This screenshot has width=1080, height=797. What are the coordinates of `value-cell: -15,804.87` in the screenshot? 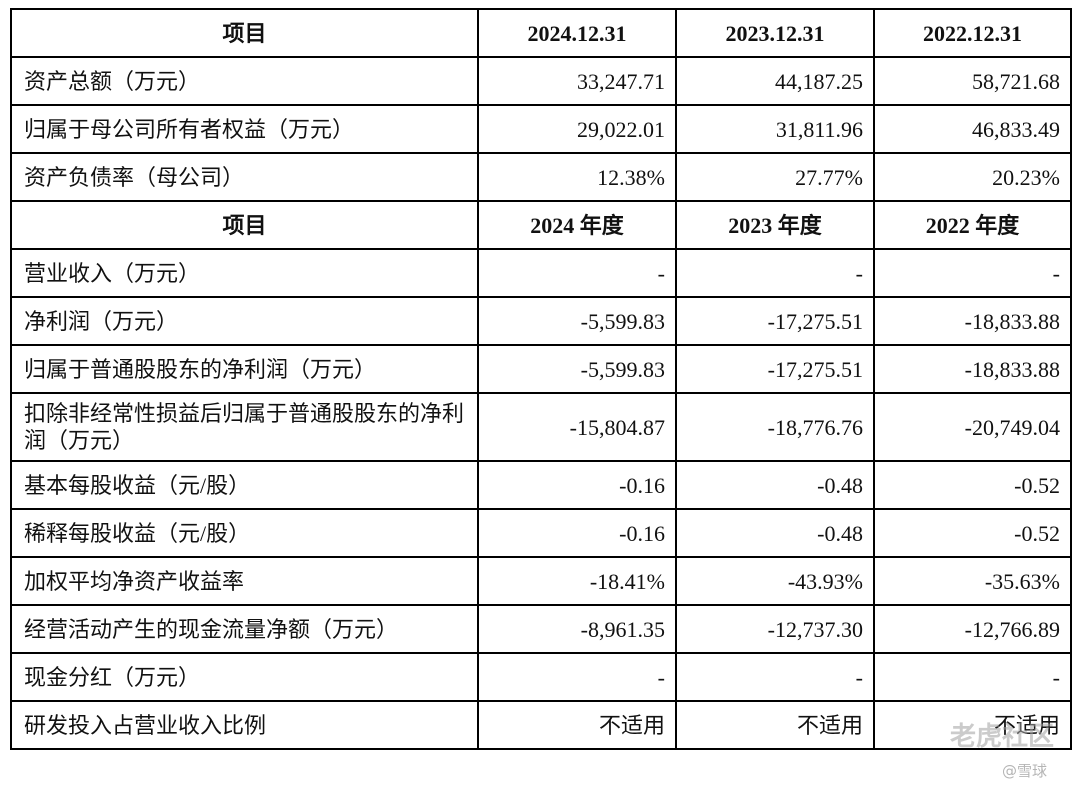 It's located at (577, 427).